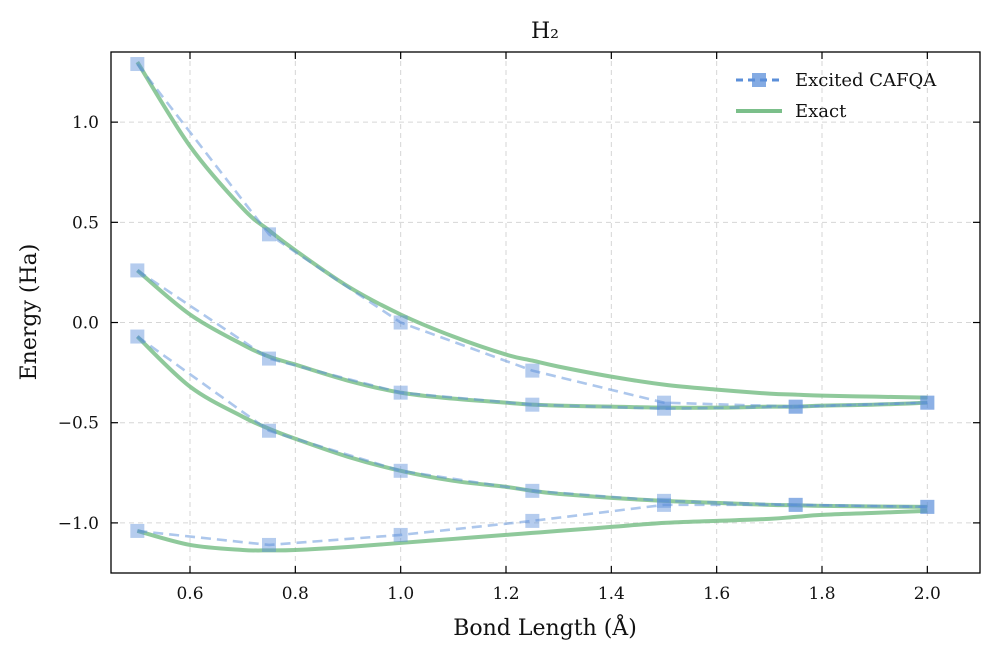 The height and width of the screenshot is (658, 997). What do you see at coordinates (866, 80) in the screenshot?
I see `legend-cafqa-label: Excited CAFQA` at bounding box center [866, 80].